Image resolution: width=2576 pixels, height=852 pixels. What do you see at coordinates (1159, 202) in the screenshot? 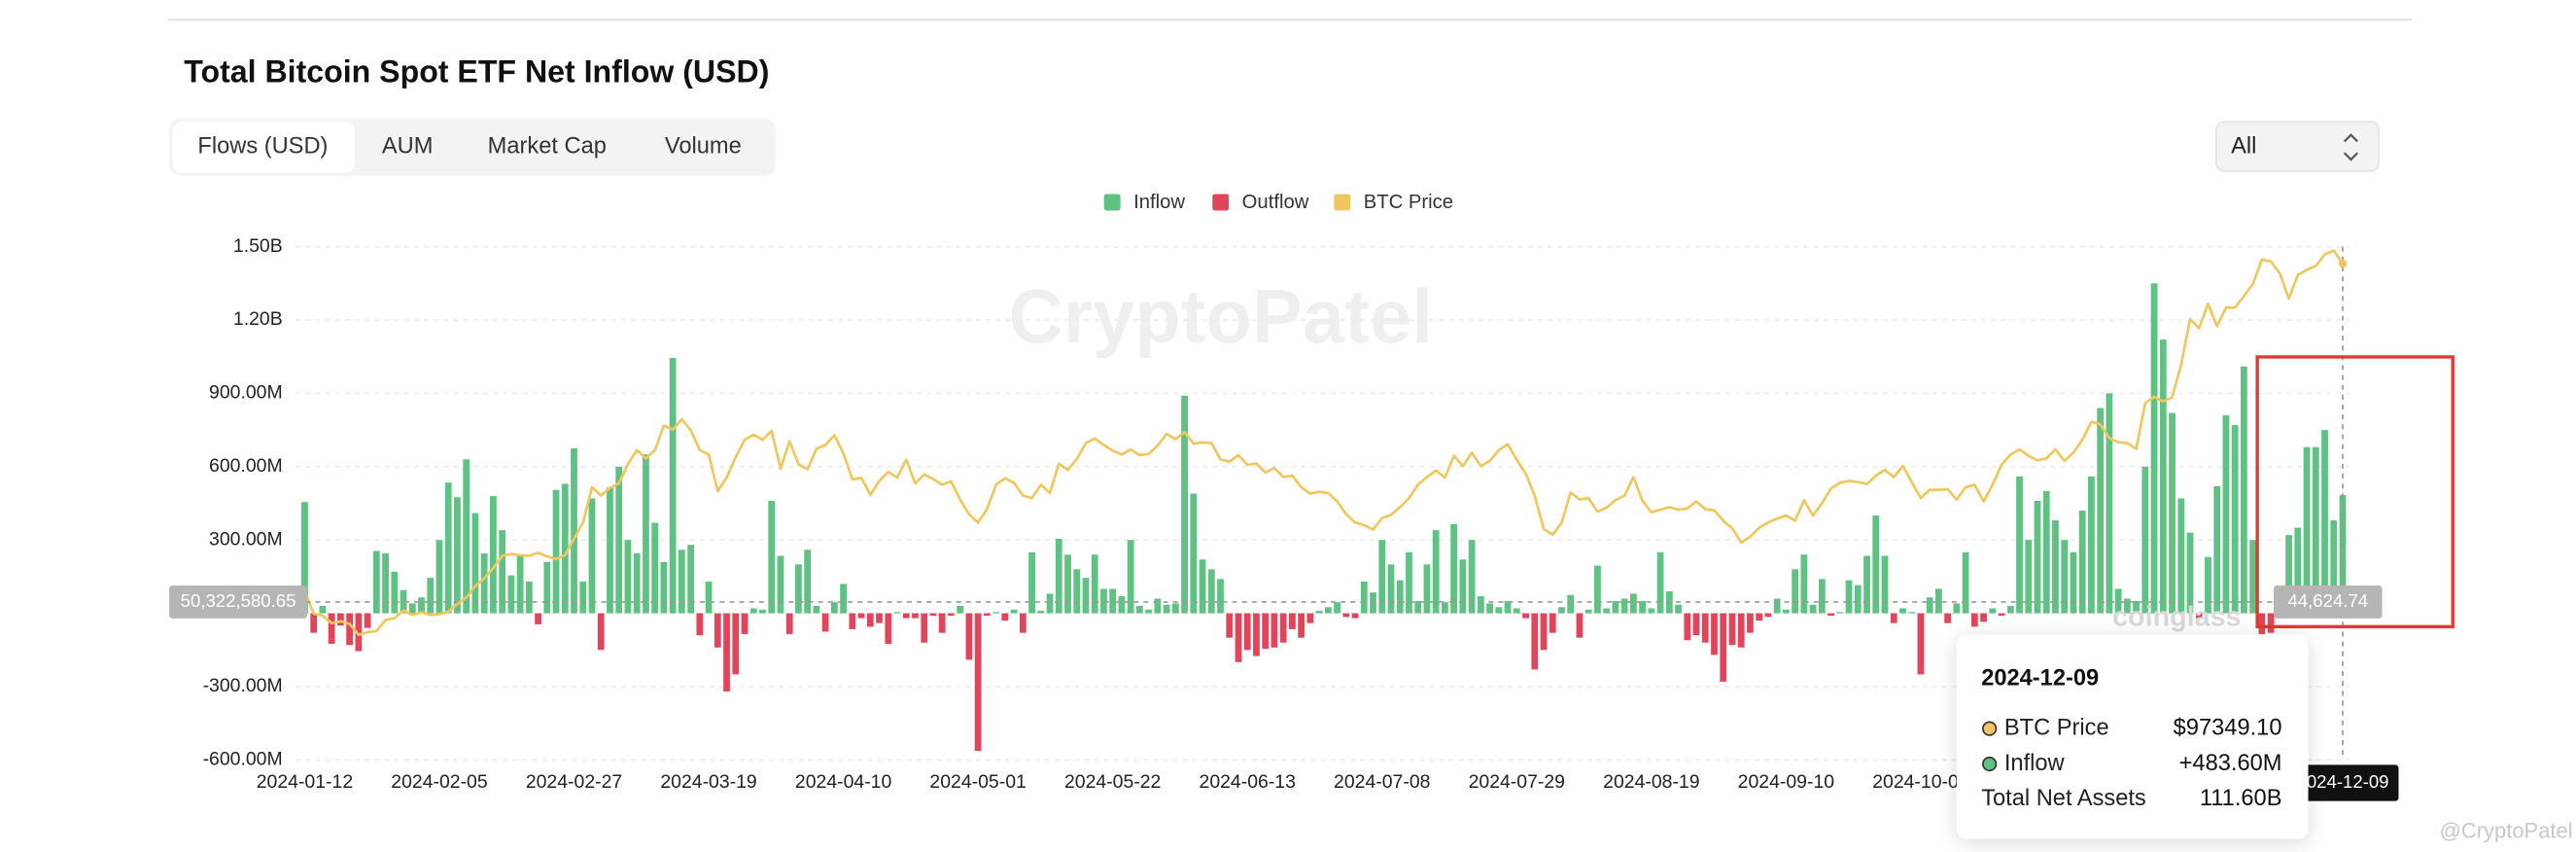
I see `legend-label: Inflow` at bounding box center [1159, 202].